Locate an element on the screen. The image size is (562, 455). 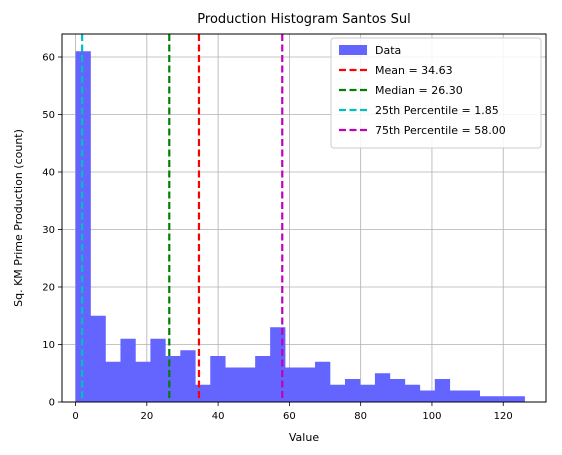
legend-label-line: 75th Percentile = 58.00 is located at coordinates (440, 130).